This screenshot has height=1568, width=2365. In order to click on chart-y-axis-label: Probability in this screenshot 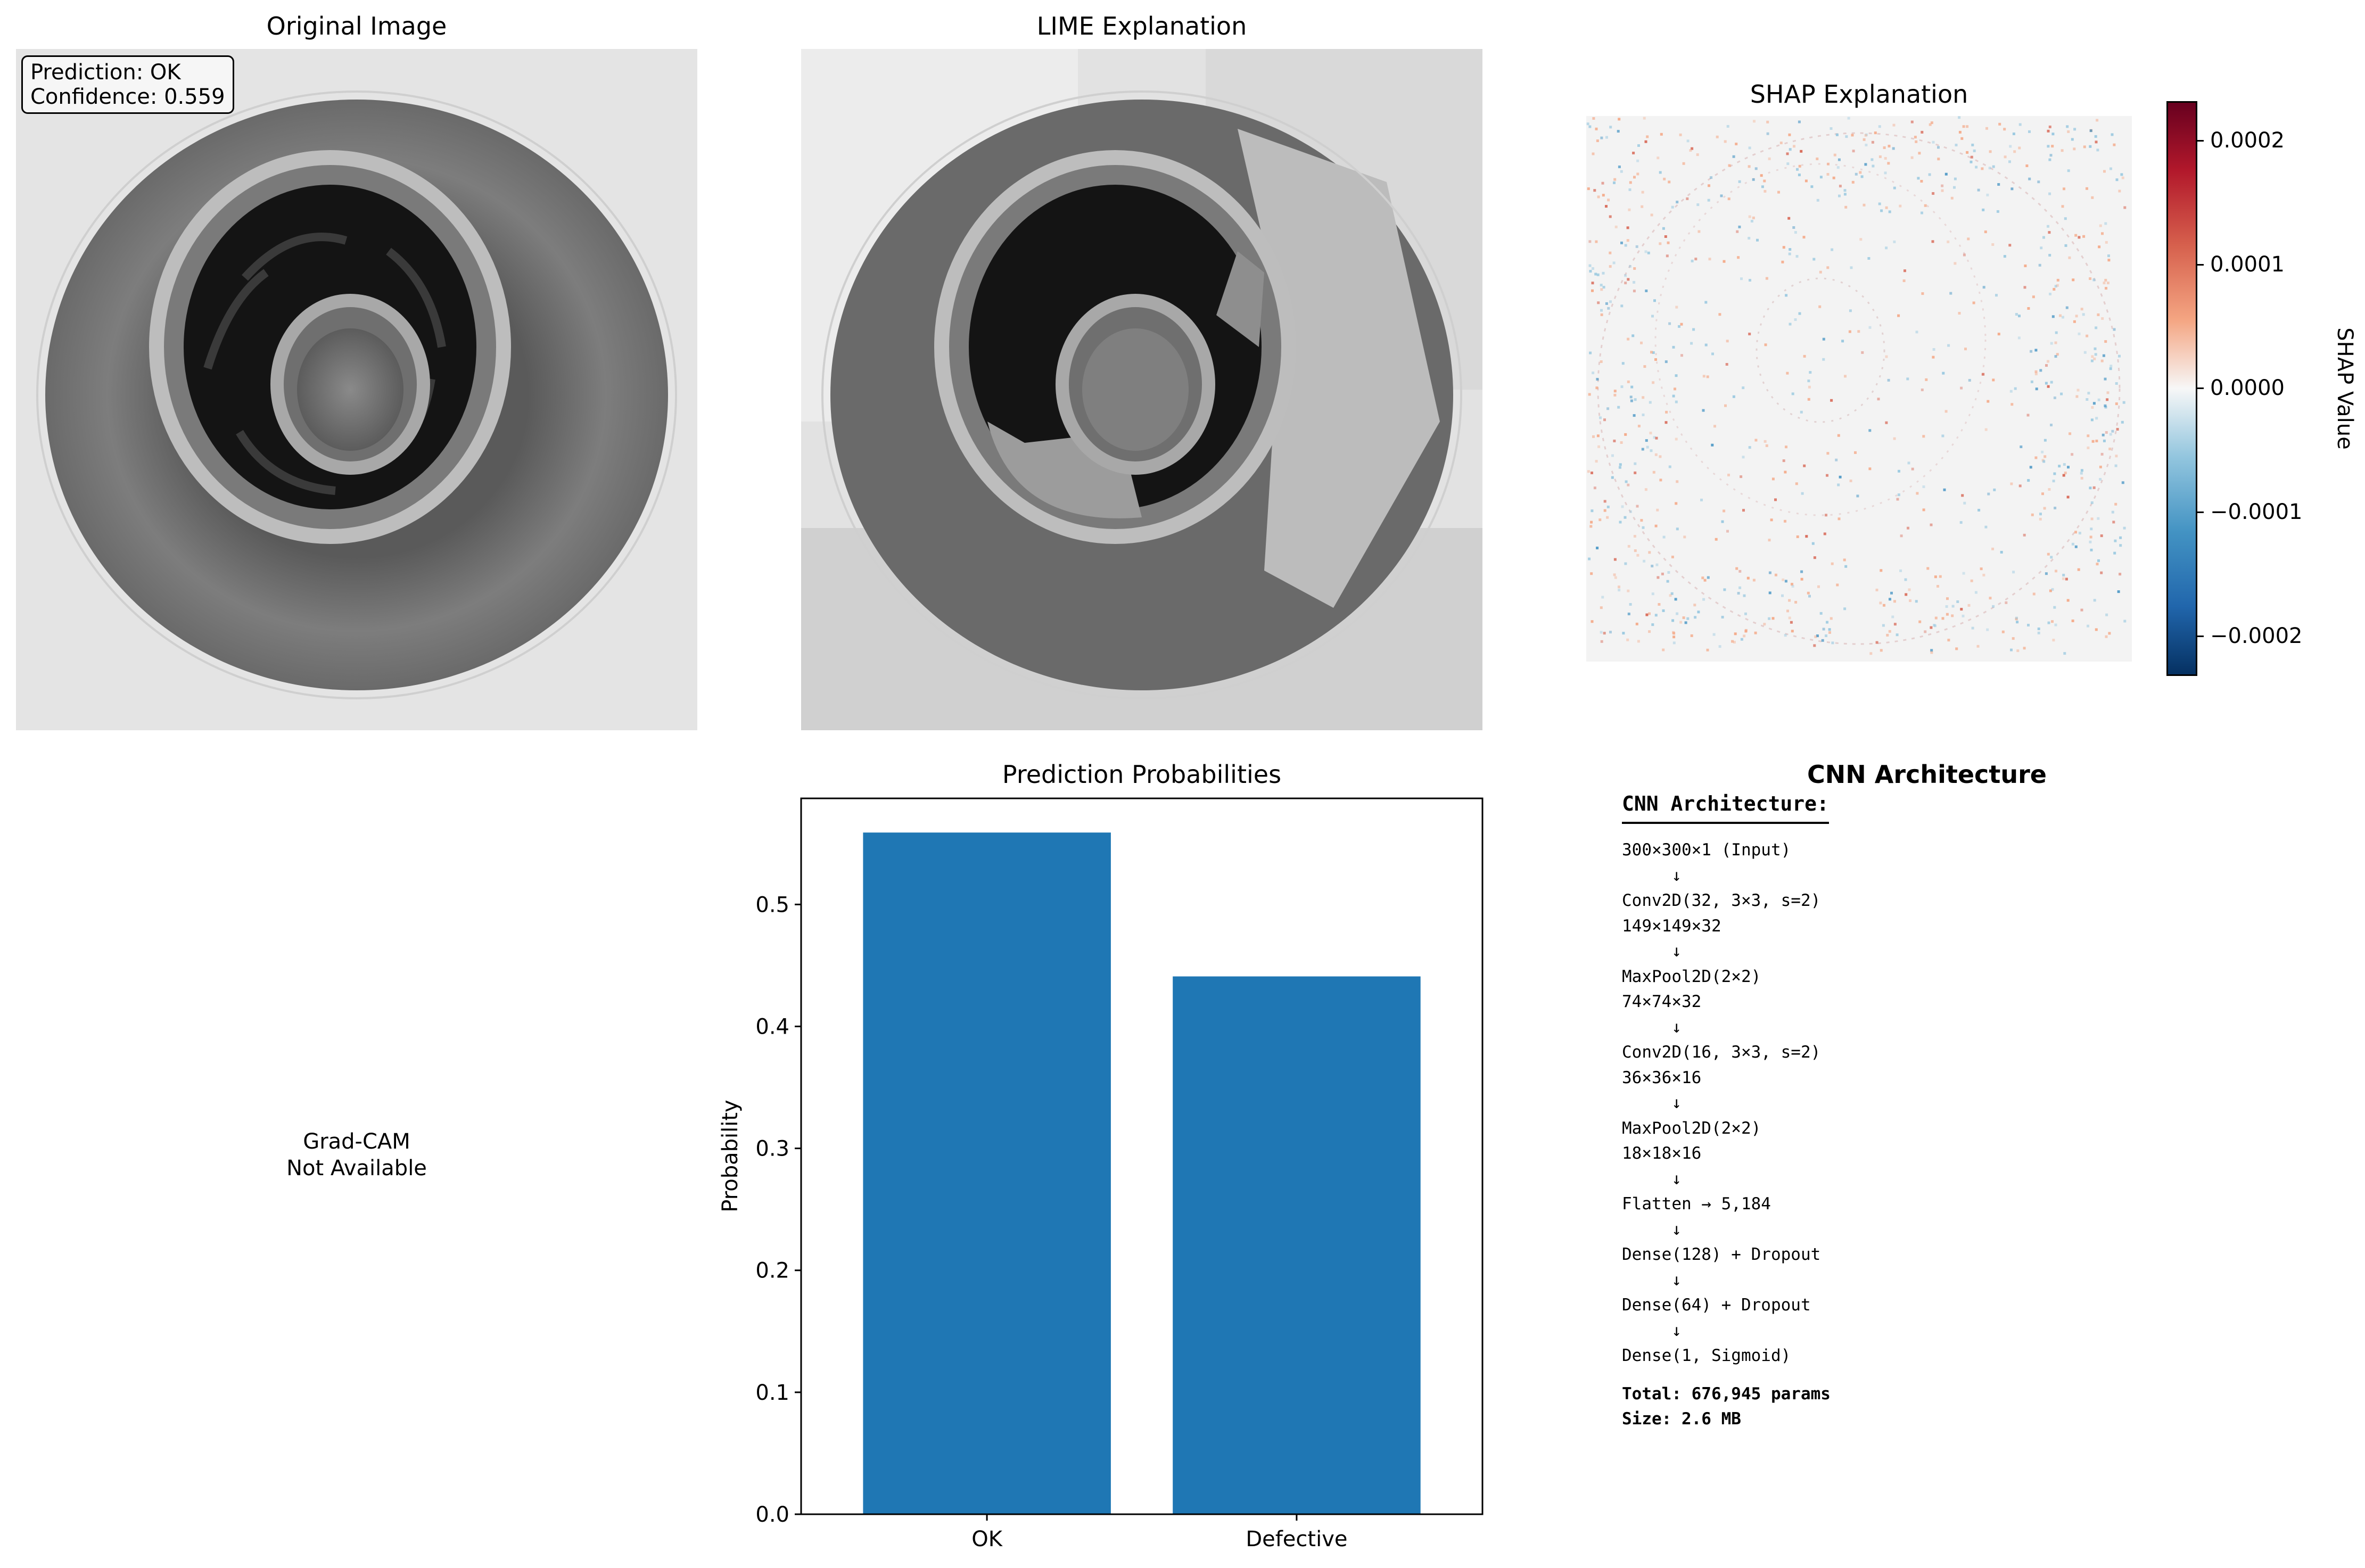, I will do `click(730, 1156)`.